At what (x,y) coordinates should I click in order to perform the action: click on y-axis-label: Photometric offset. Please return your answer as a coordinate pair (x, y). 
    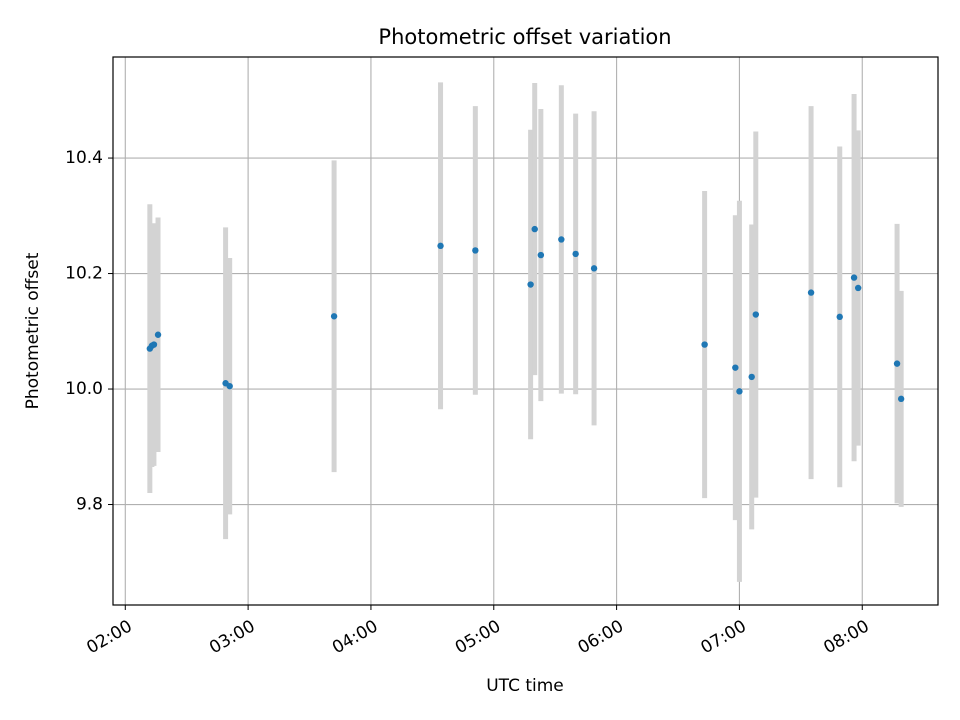
    Looking at the image, I should click on (33, 330).